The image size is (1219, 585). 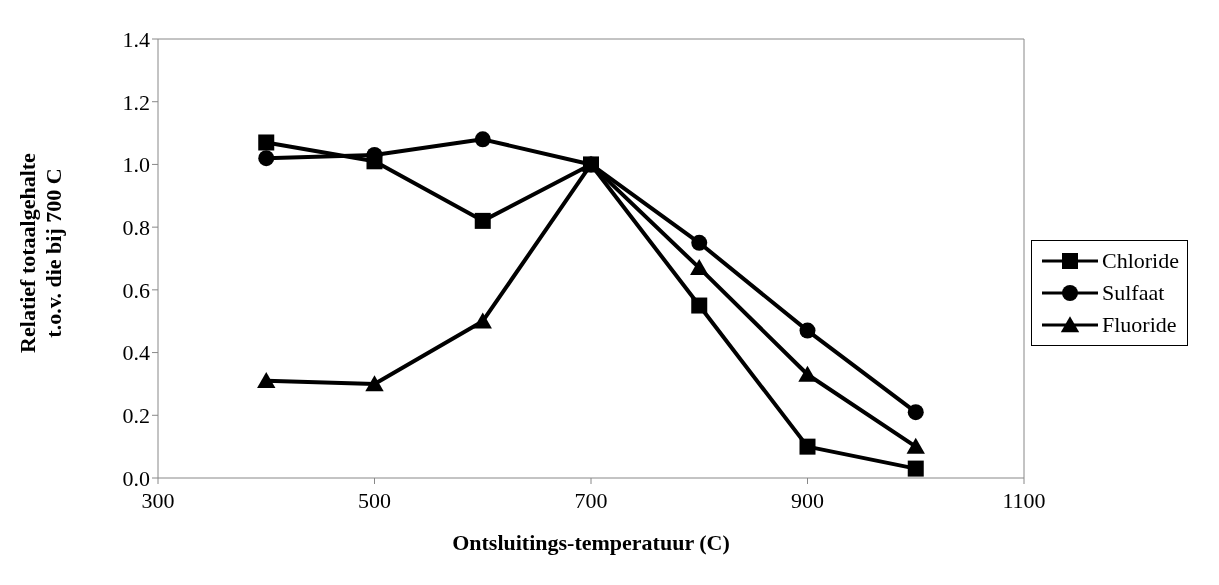 What do you see at coordinates (136, 290) in the screenshot?
I see `y-tick-label: 0.6` at bounding box center [136, 290].